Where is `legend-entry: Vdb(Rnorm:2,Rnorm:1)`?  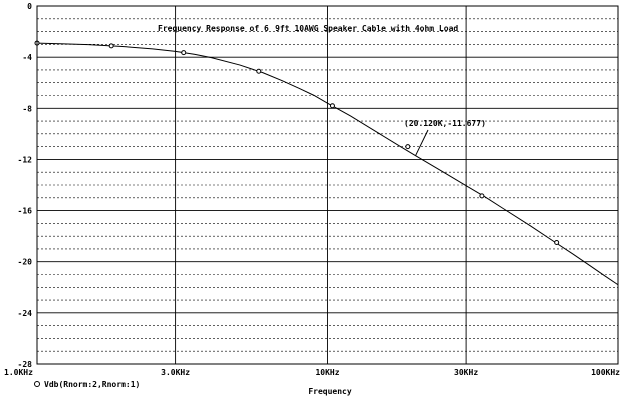
legend-entry: Vdb(Rnorm:2,Rnorm:1) is located at coordinates (92, 384).